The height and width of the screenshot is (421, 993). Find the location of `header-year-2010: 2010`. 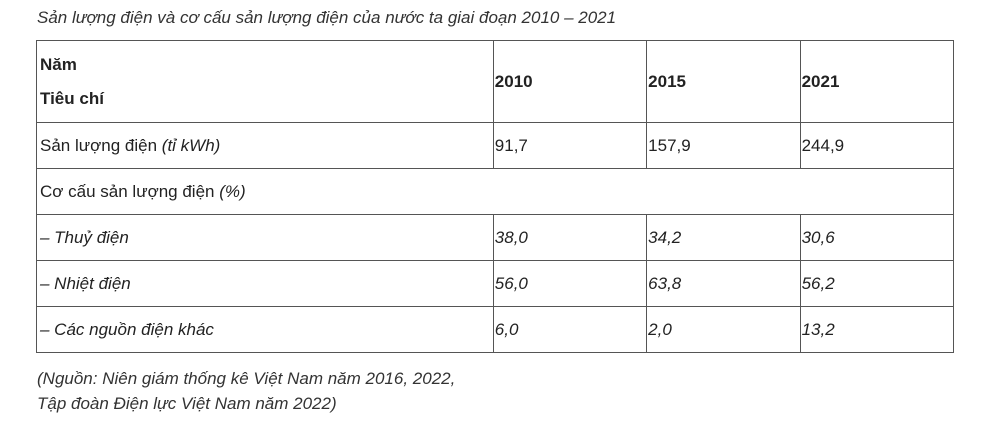

header-year-2010: 2010 is located at coordinates (570, 81).